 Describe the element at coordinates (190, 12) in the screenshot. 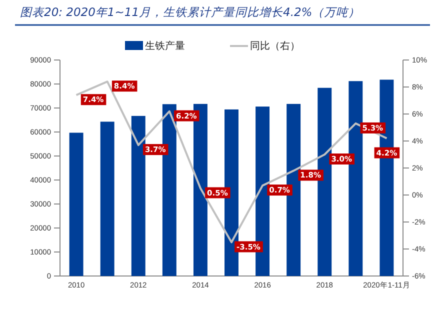

I see `chart-title: 图表20: 2020年1~11月，生铁累计产量同比增长4.2%（万吨）` at that location.